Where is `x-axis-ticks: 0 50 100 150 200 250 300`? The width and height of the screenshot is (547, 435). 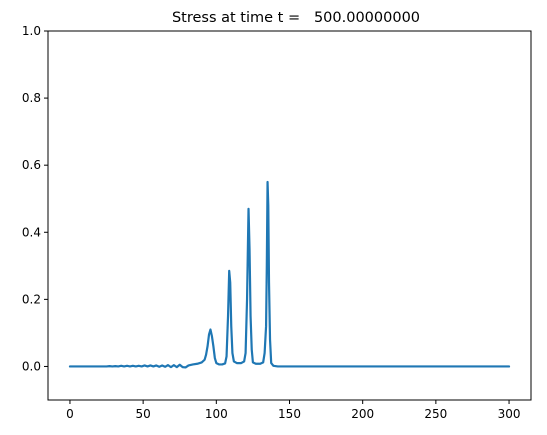 x-axis-ticks: 0 50 100 150 200 250 300 is located at coordinates (293, 410).